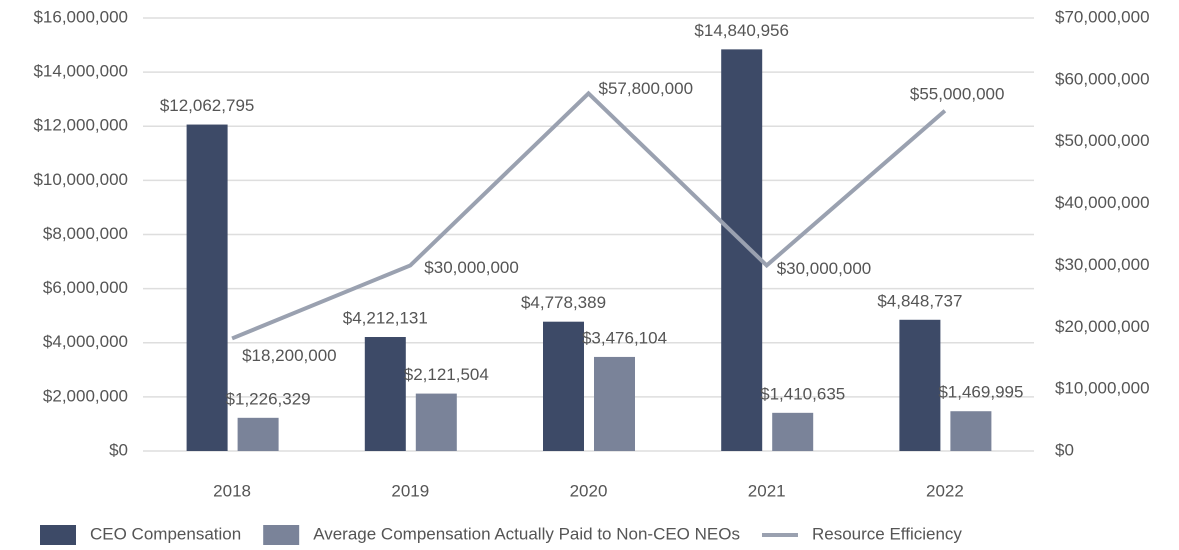 Image resolution: width=1179 pixels, height=550 pixels. Describe the element at coordinates (1102, 78) in the screenshot. I see `y2-tick-label: $60,000,000` at that location.